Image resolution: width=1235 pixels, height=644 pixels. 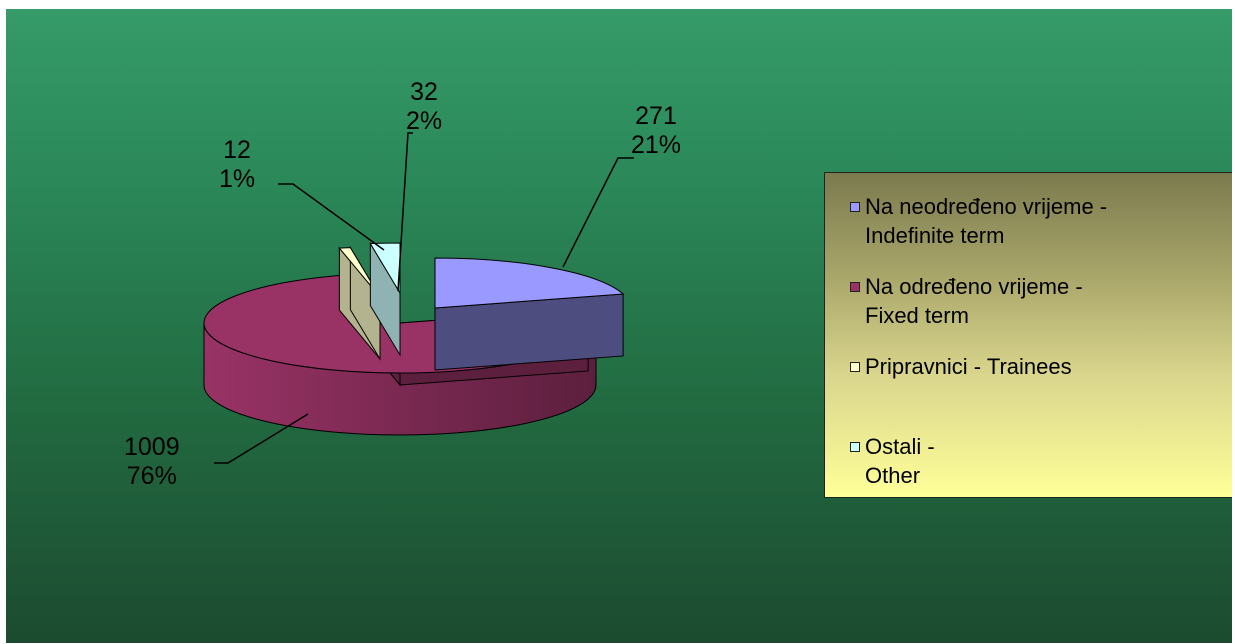 What do you see at coordinates (152, 447) in the screenshot?
I see `value-label-fixed: 1009` at bounding box center [152, 447].